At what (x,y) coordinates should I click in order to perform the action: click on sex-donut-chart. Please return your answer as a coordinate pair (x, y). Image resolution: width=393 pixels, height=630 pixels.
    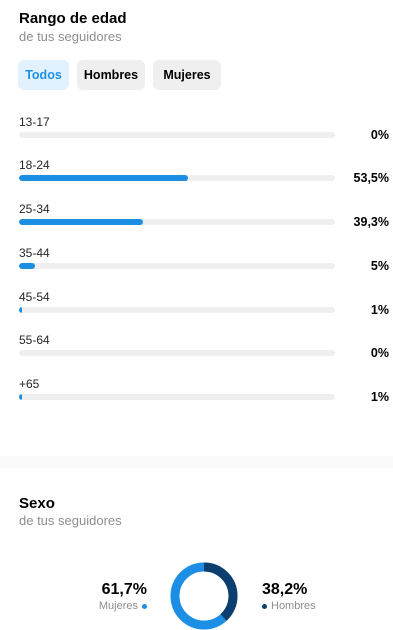
    Looking at the image, I should click on (204, 596).